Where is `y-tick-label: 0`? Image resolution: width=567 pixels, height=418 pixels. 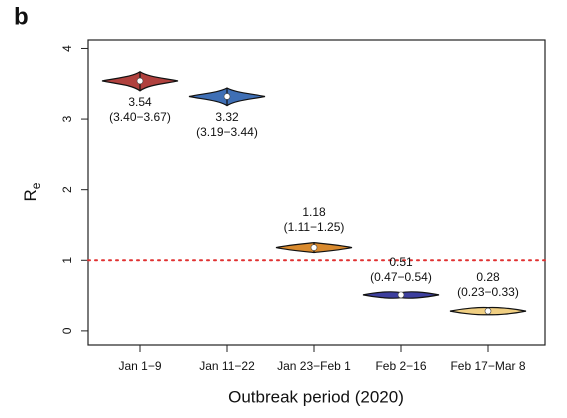 y-tick-label: 0 is located at coordinates (67, 330).